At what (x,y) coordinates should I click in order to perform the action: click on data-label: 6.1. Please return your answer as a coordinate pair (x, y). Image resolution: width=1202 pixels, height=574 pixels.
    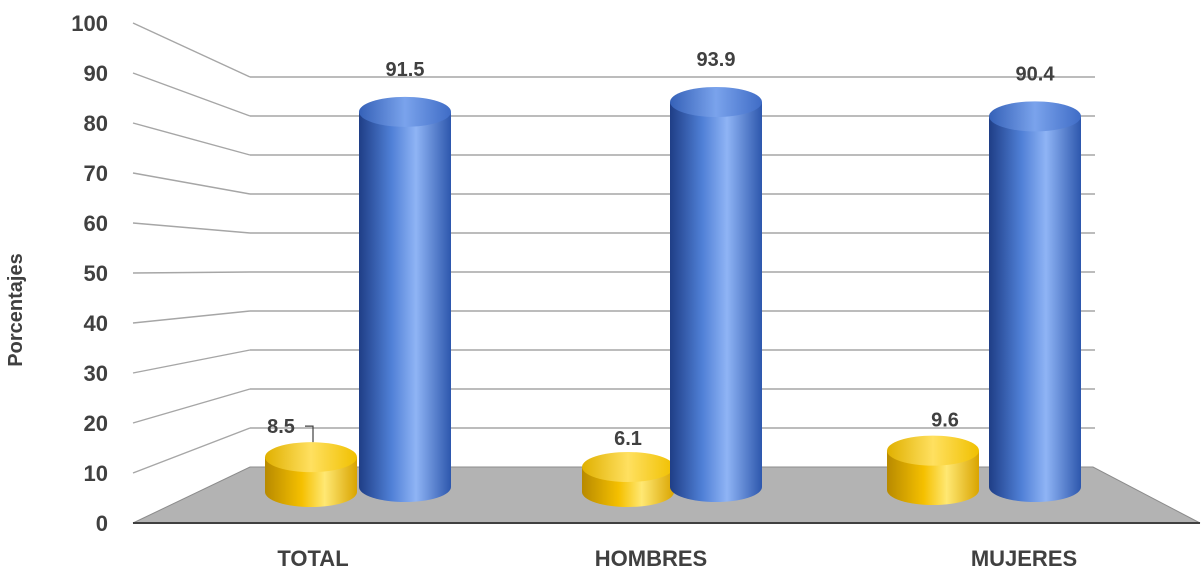
    Looking at the image, I should click on (628, 439).